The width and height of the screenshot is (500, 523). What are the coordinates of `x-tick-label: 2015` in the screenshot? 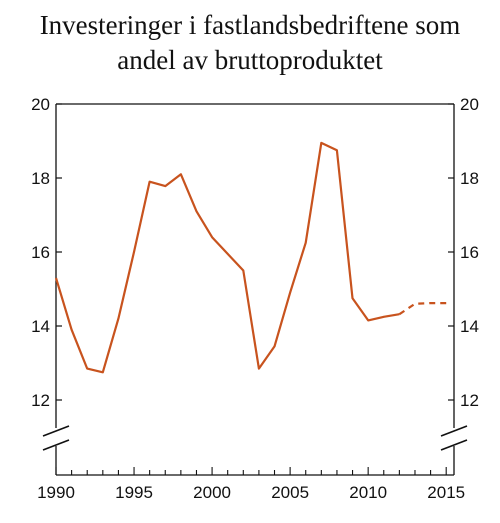 It's located at (446, 492).